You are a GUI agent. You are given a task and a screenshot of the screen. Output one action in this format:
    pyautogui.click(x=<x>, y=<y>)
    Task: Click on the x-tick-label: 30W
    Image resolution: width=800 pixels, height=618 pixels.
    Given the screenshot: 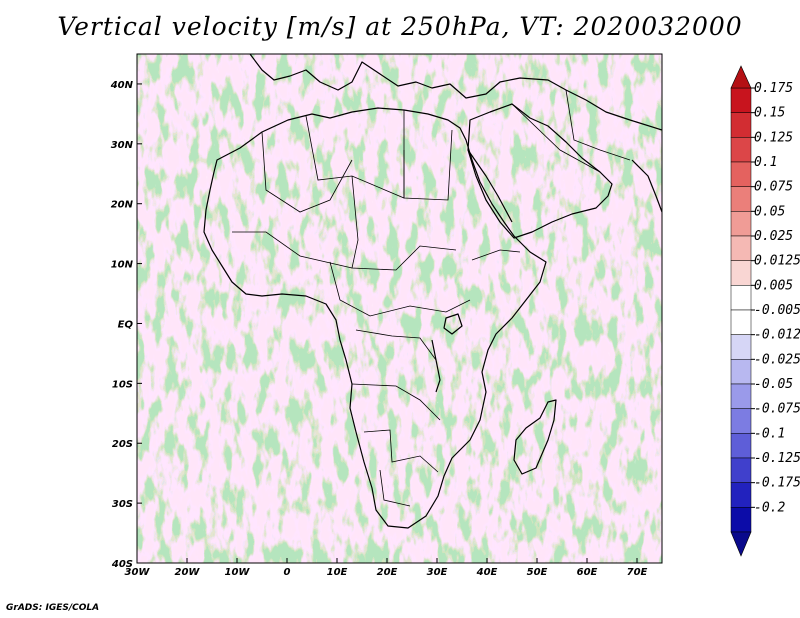 What is the action you would take?
    pyautogui.click(x=138, y=572)
    